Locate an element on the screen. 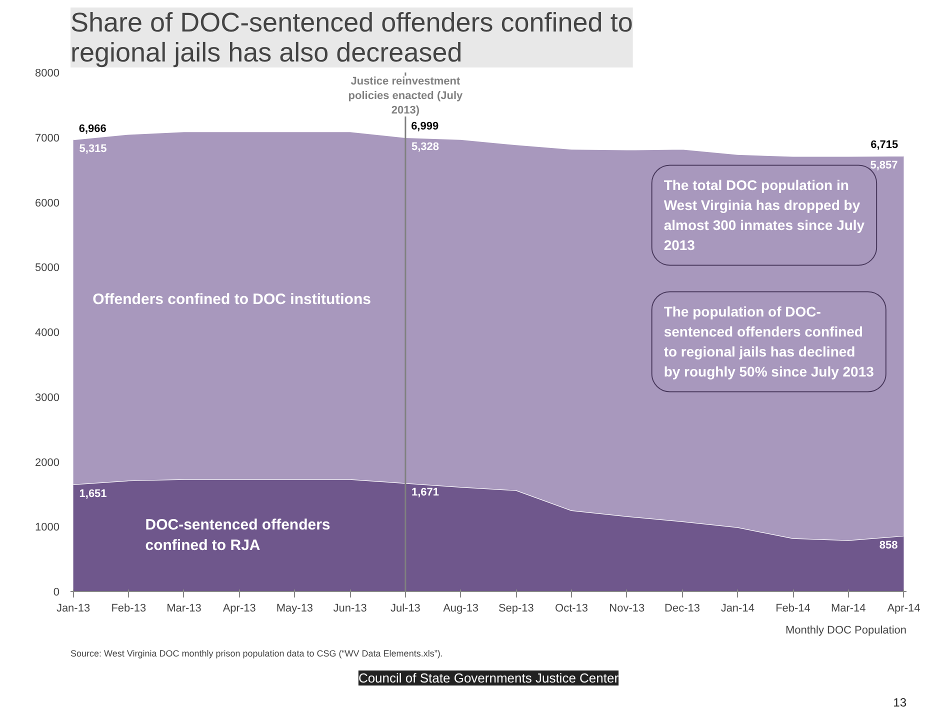 This screenshot has height=711, width=946. x-tick-label: Jun-13 is located at coordinates (350, 608).